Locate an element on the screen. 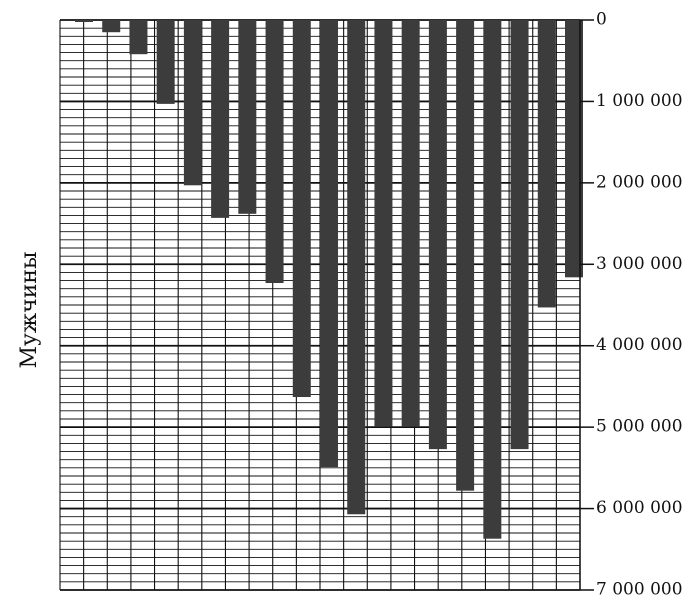 The width and height of the screenshot is (696, 595). y-tick-label: 2 000 000 is located at coordinates (639, 182).